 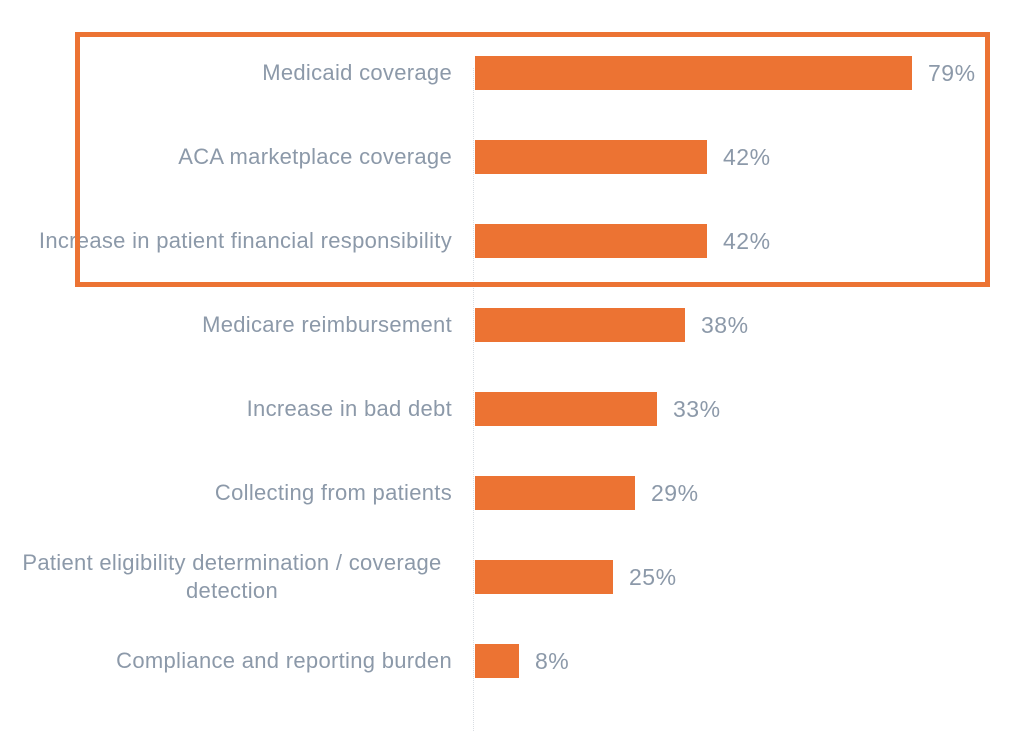 What do you see at coordinates (675, 492) in the screenshot?
I see `value-label: 29%` at bounding box center [675, 492].